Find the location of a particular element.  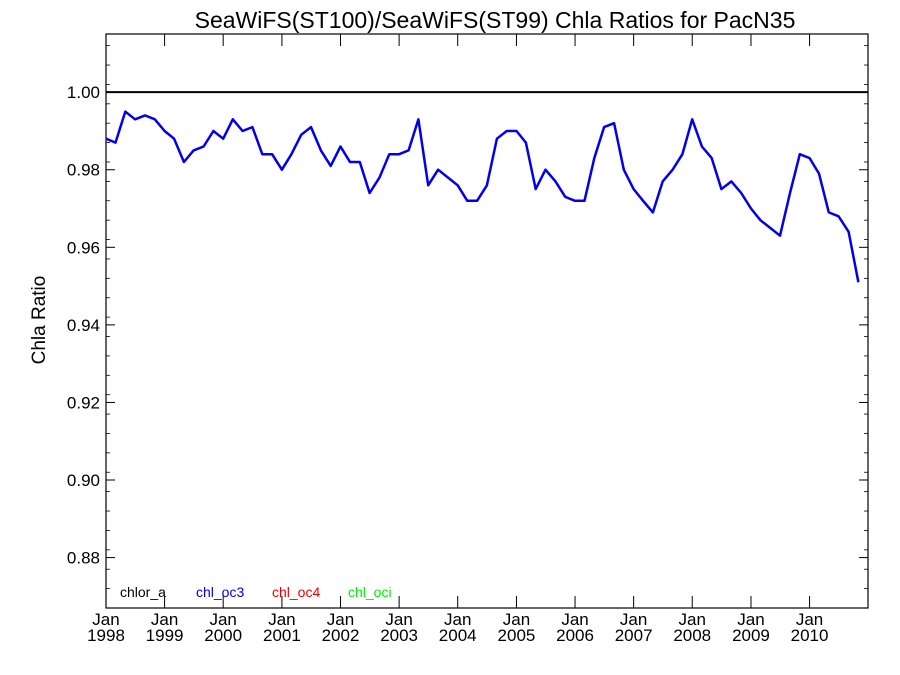

y-tick-label: 0.98 is located at coordinates (83, 170).